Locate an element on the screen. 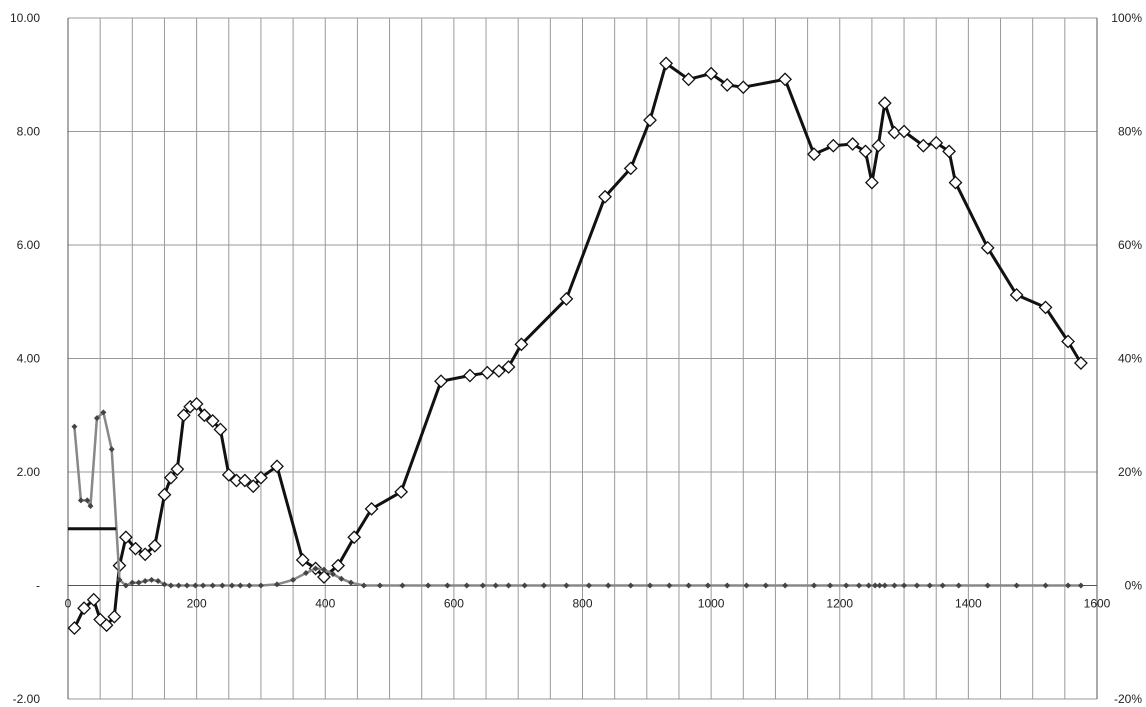  y-tick-label: 8.00 is located at coordinates (29, 132).